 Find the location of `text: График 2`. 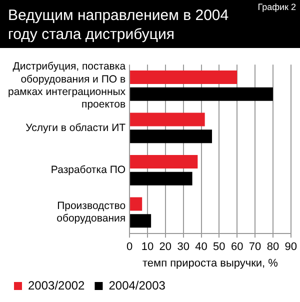

text: График 2 is located at coordinates (277, 7).